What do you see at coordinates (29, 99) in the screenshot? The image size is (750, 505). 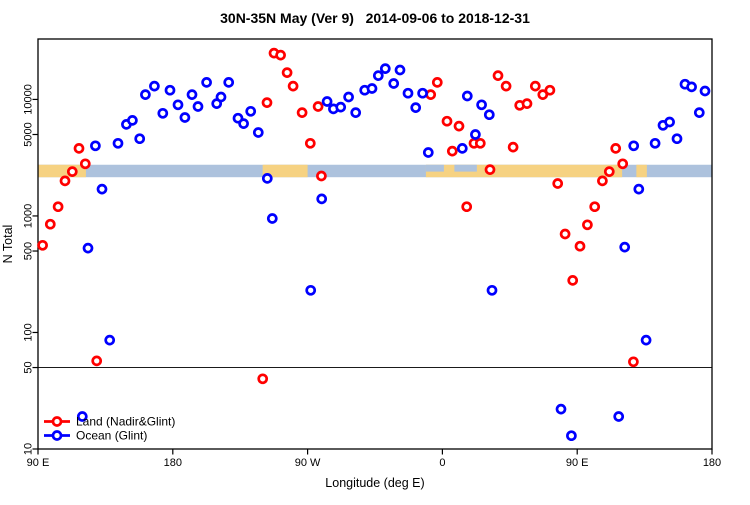 I see `y-tick-label: 10000` at bounding box center [29, 99].